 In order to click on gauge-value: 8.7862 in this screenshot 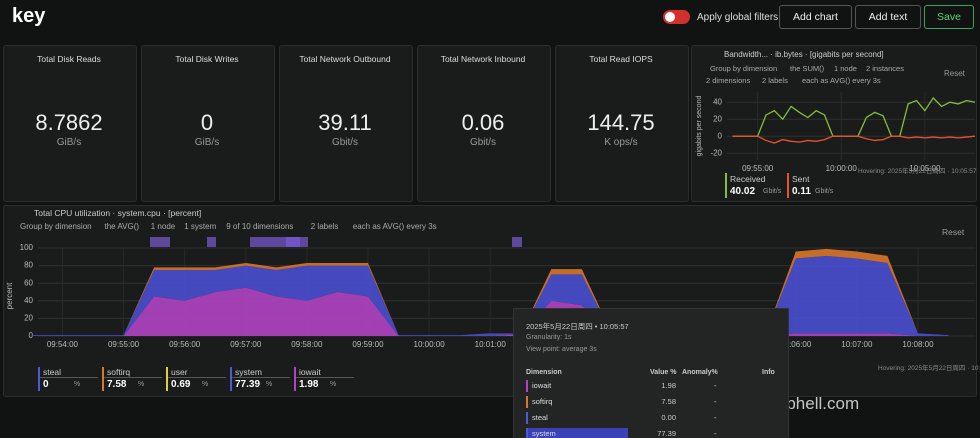, I will do `click(69, 122)`.